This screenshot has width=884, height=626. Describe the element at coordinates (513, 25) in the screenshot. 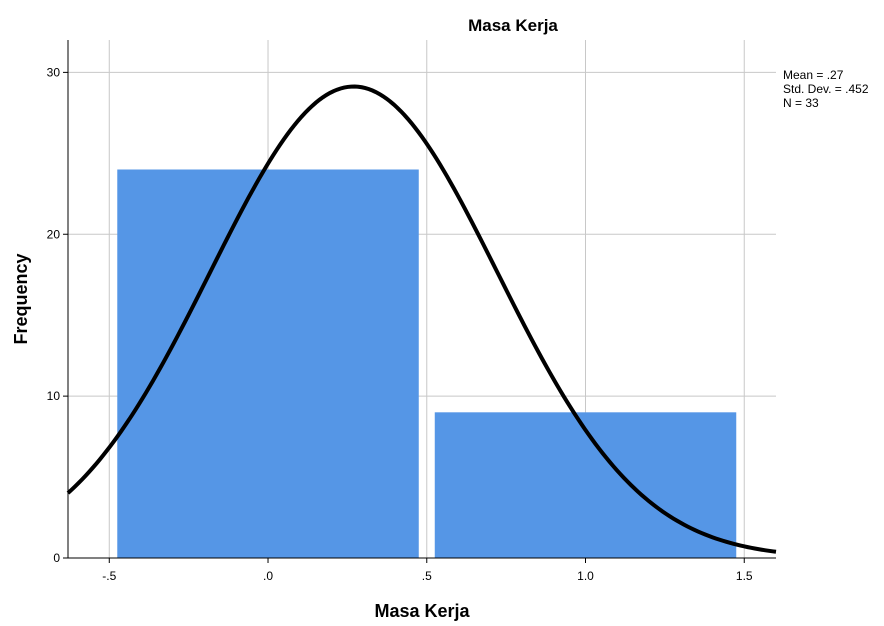

I see `chart-title: Masa Kerja` at that location.